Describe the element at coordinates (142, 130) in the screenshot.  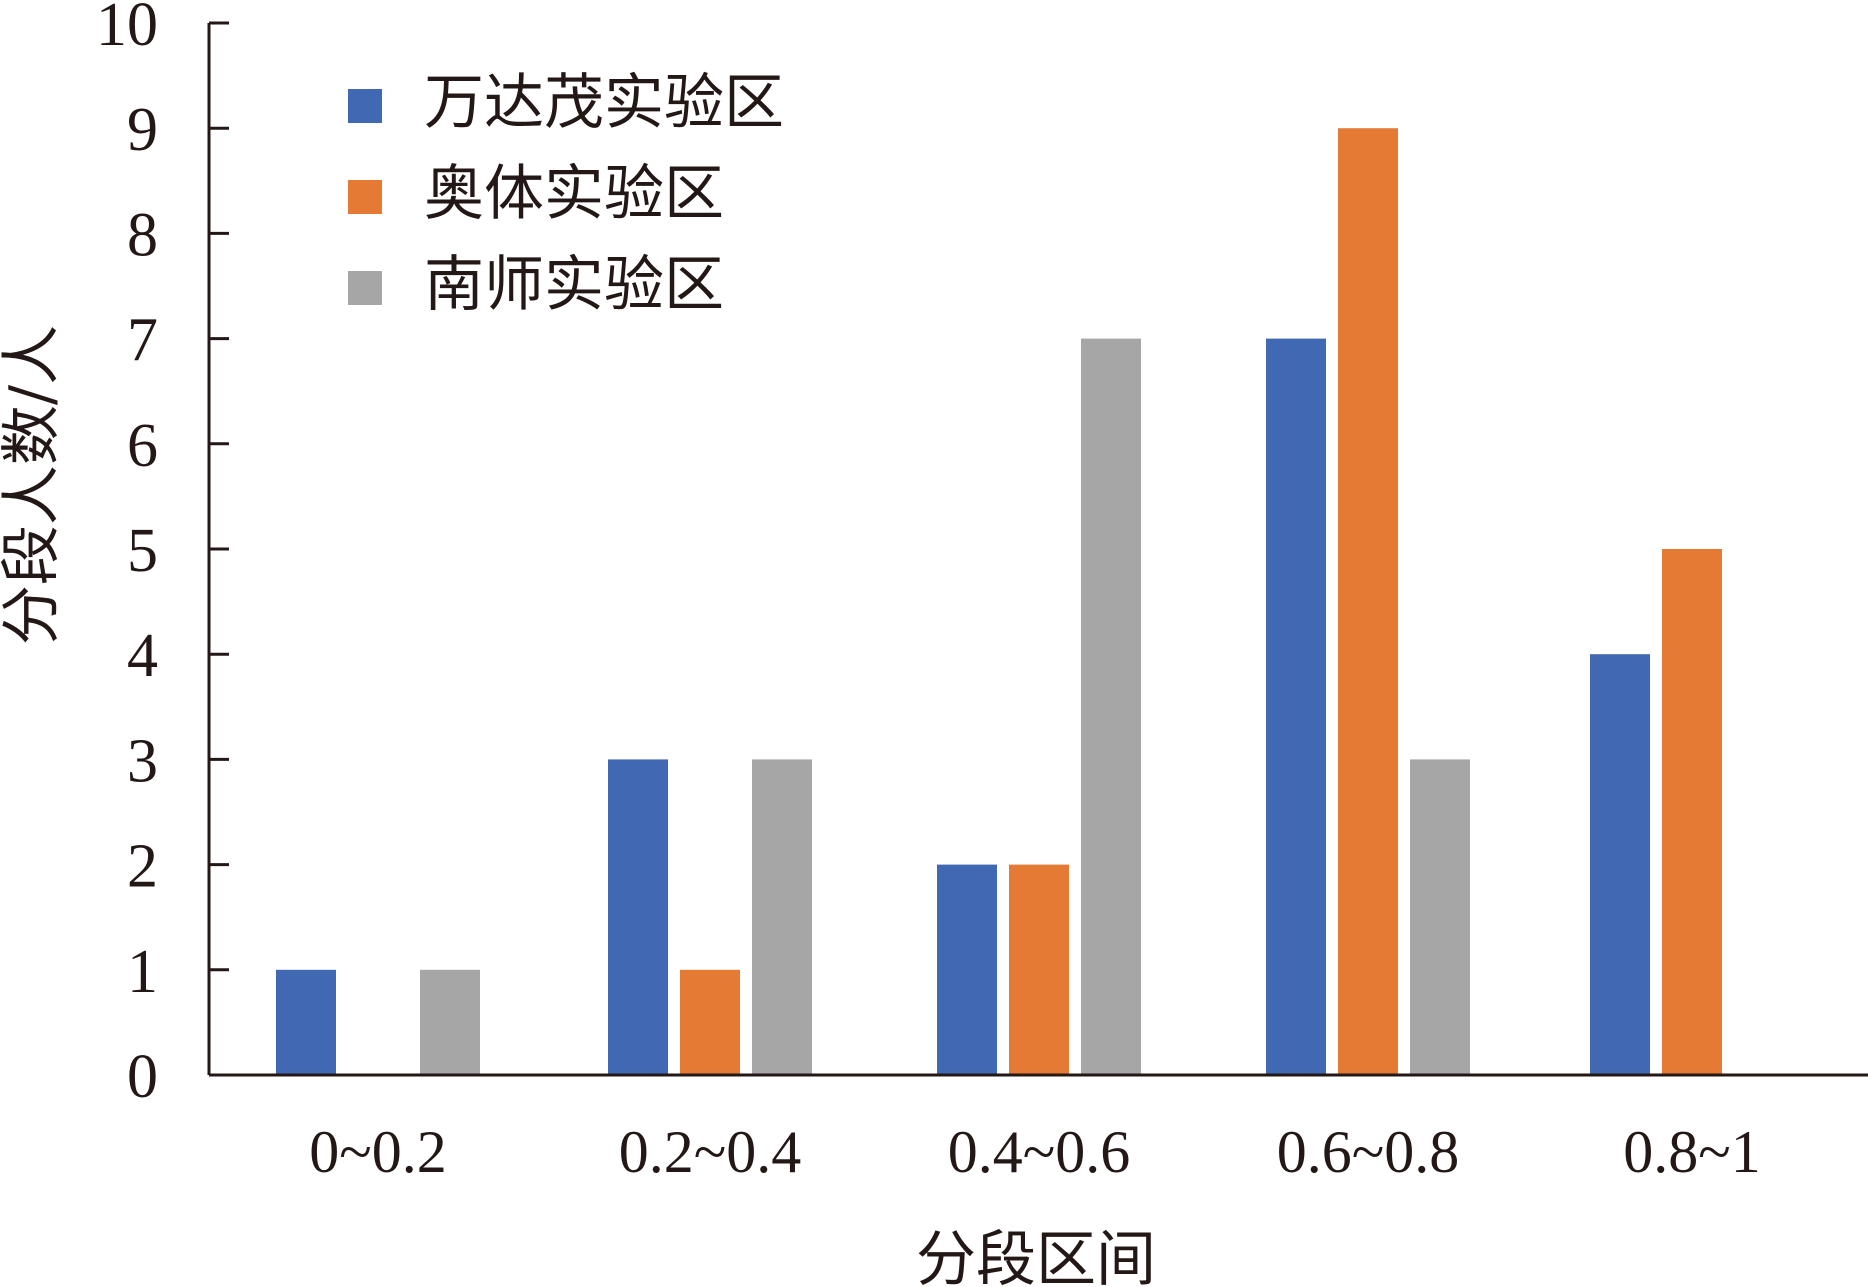
I see `y-tick-label: 9` at that location.